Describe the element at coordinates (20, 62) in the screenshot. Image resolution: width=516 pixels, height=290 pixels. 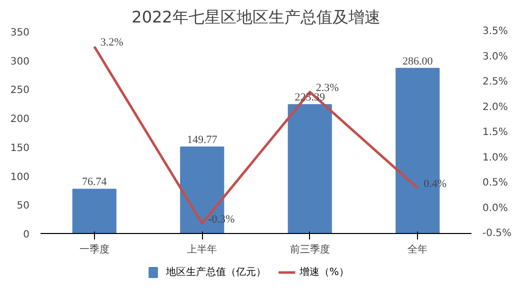
I see `y-tick-label: 300` at that location.